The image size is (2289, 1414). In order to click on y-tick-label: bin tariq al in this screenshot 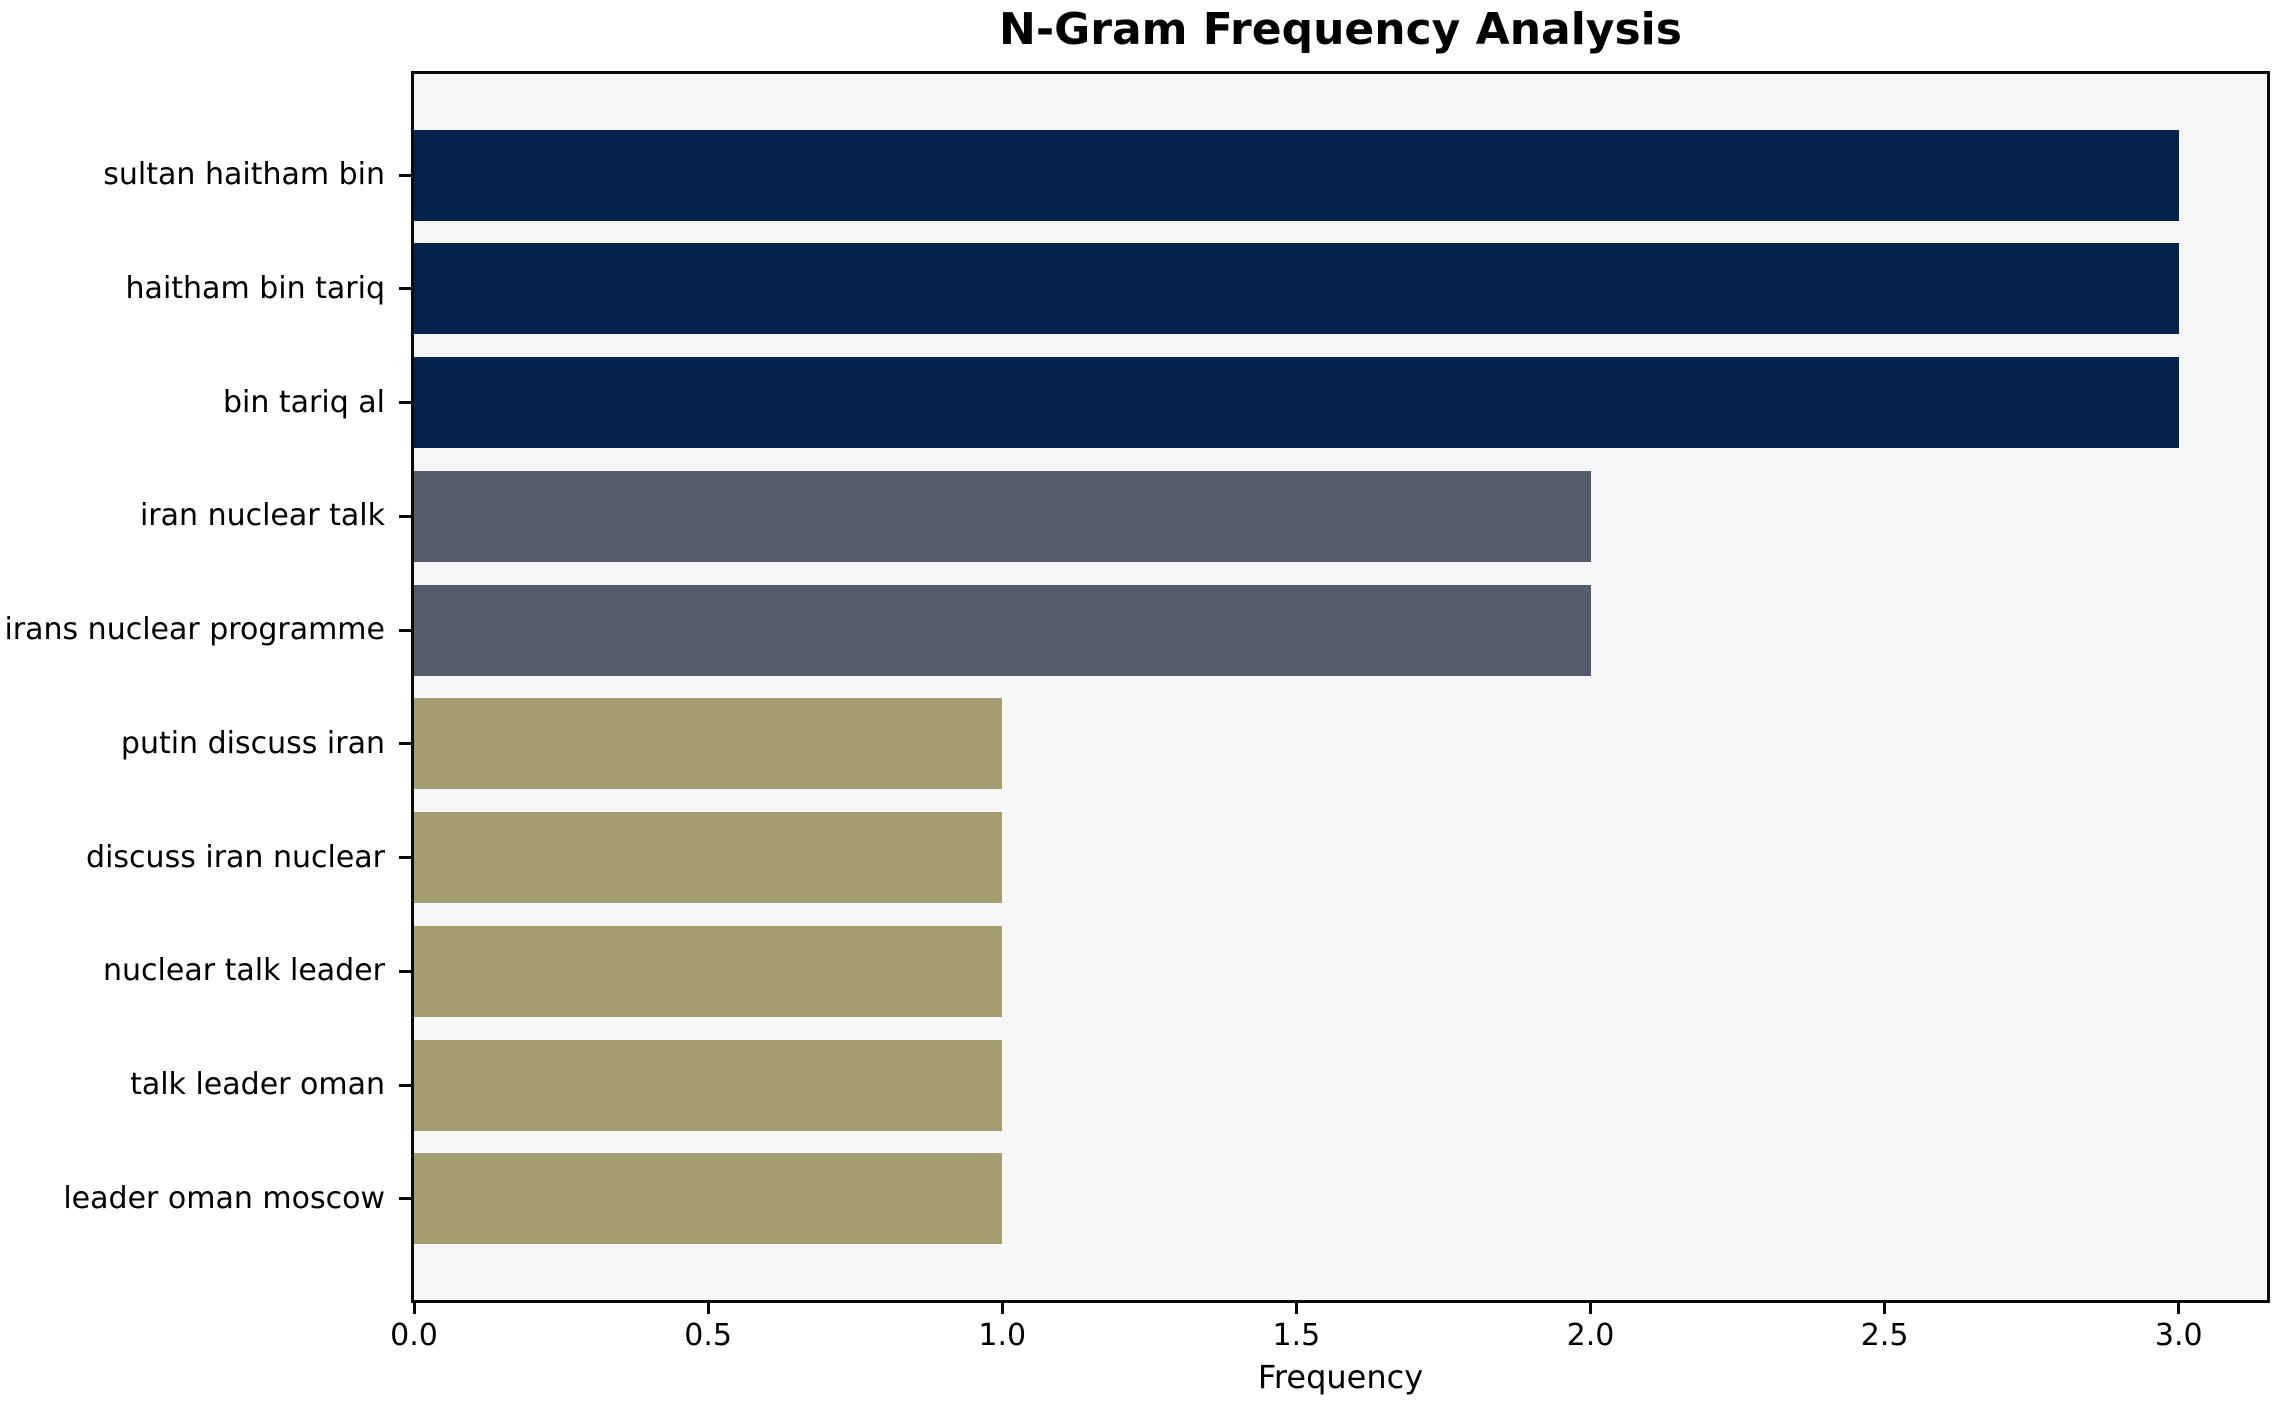, I will do `click(303, 402)`.